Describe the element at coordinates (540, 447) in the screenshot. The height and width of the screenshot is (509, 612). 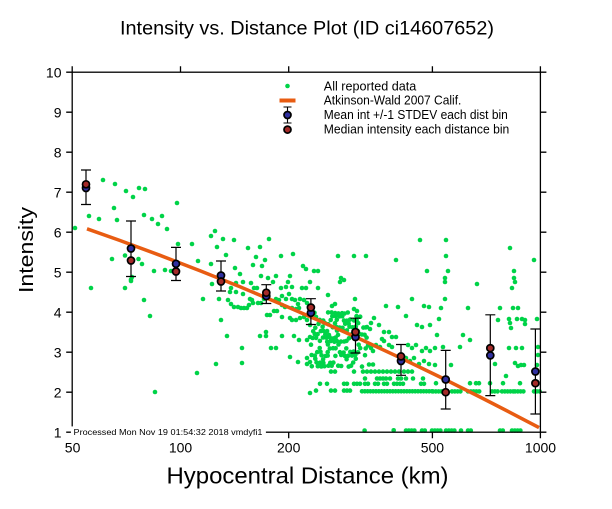
I see `svg-text: 1000` at that location.